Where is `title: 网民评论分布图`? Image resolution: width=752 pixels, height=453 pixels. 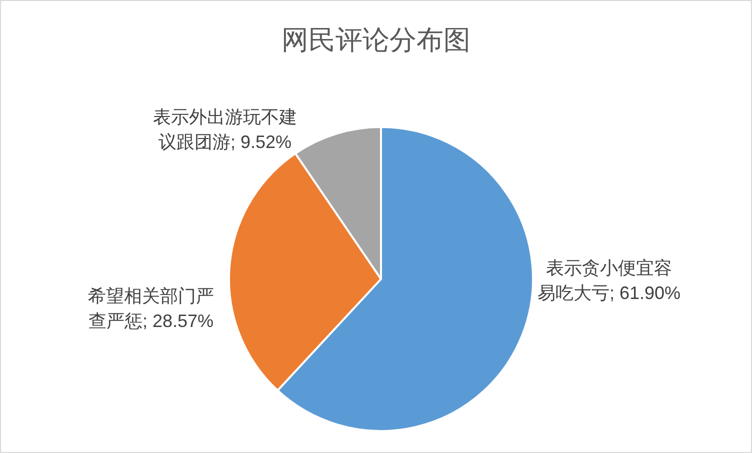
title: 网民评论分布图 is located at coordinates (376, 40).